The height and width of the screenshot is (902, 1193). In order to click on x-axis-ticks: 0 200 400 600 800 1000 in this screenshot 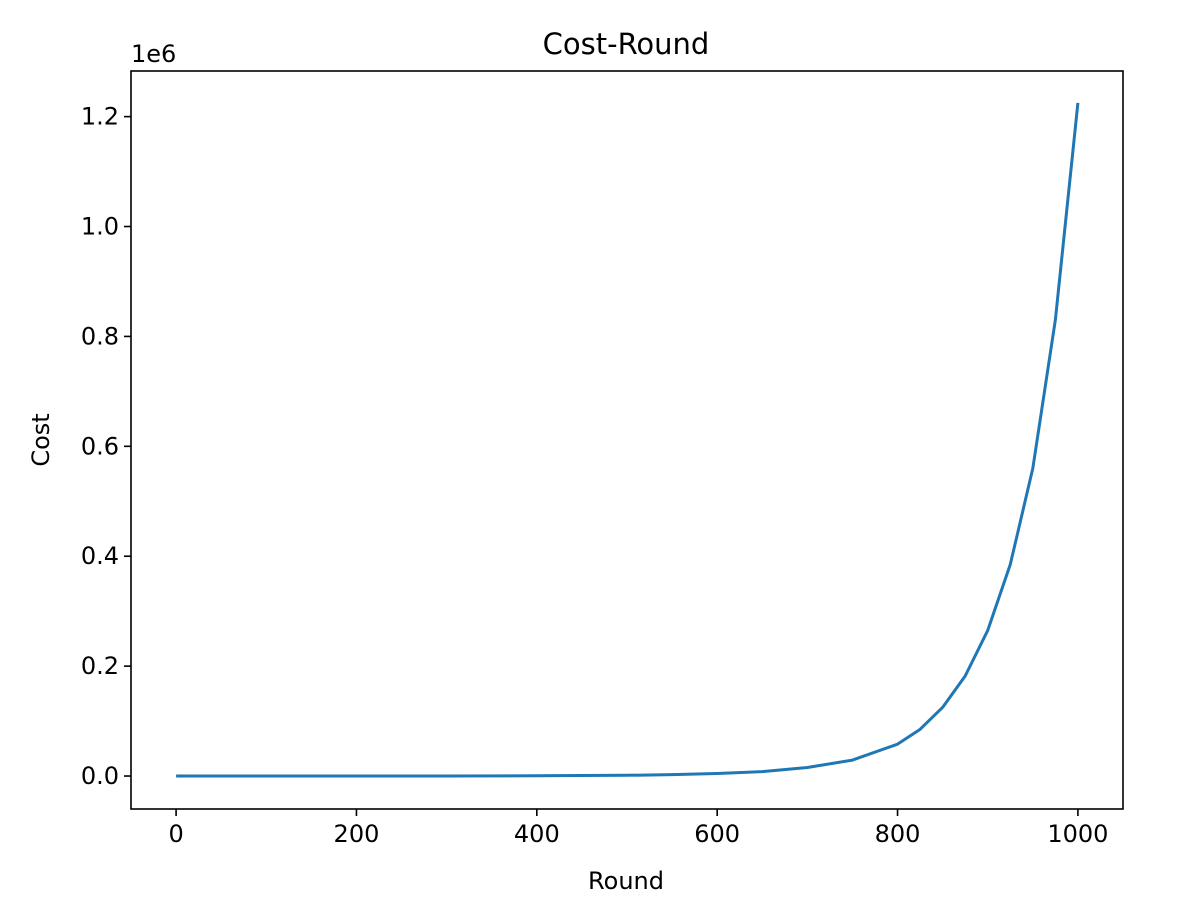, I will do `click(638, 828)`.